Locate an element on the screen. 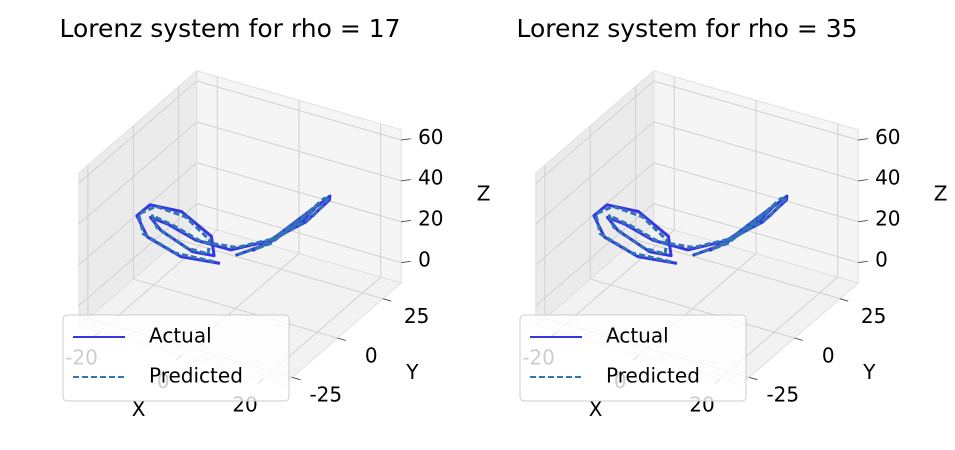 The height and width of the screenshot is (450, 955). subplot-title: Lorenz system for rho = 17 is located at coordinates (229, 28).